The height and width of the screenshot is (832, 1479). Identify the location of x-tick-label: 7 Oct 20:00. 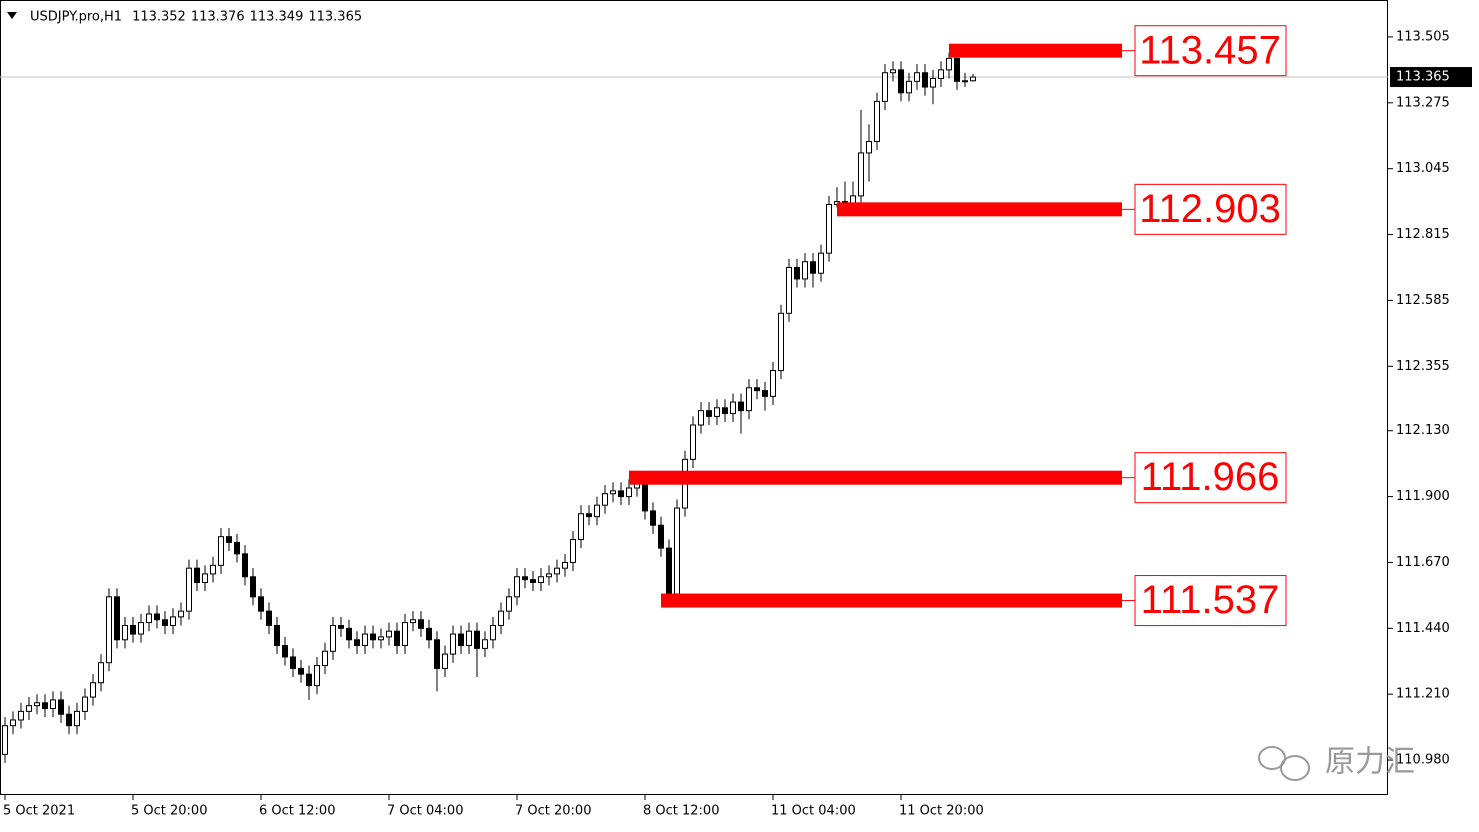
(553, 811).